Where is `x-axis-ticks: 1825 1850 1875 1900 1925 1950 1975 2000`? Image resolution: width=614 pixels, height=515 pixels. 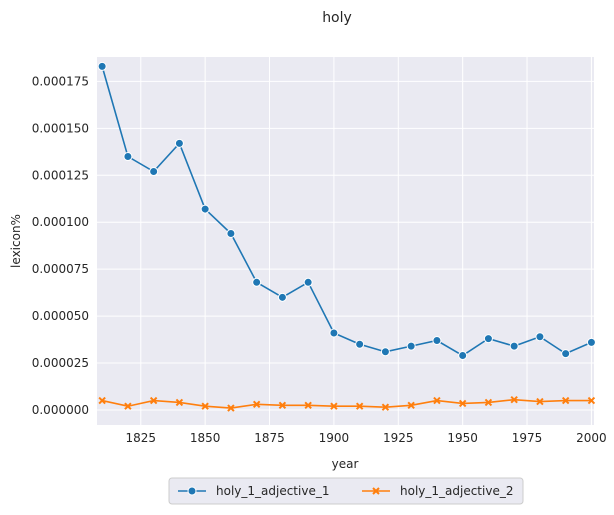 x-axis-ticks: 1825 1850 1875 1900 1925 1950 1975 2000 is located at coordinates (366, 438).